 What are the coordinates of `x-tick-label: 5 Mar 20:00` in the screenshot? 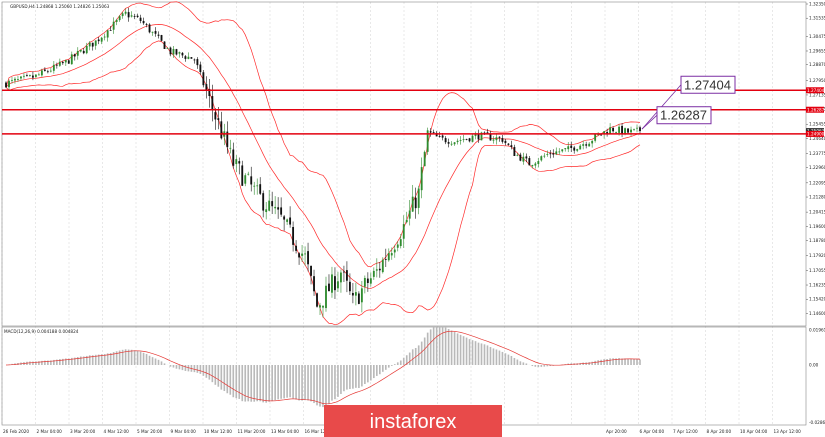 It's located at (150, 431).